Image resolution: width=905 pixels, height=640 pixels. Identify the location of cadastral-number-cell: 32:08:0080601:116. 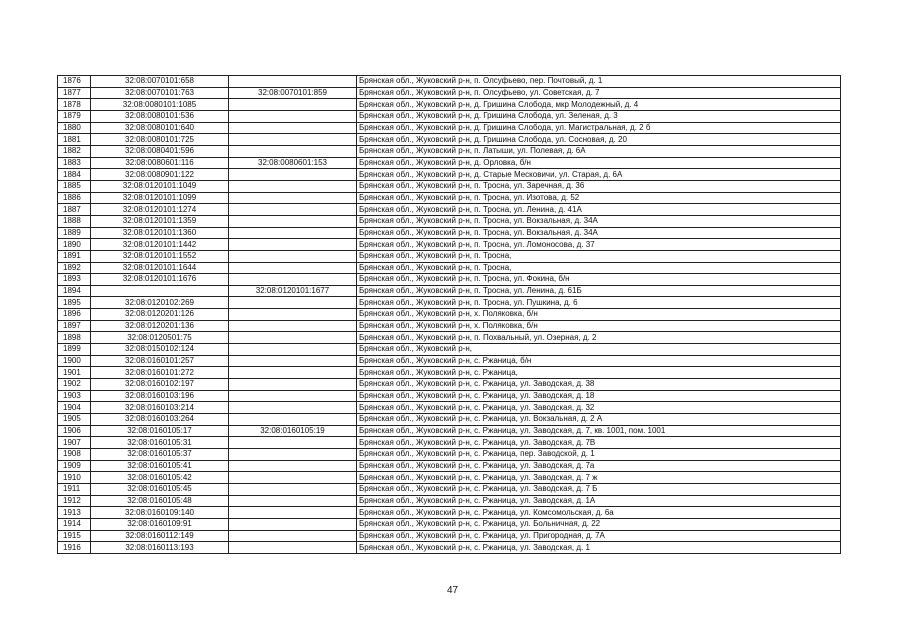
(159, 163).